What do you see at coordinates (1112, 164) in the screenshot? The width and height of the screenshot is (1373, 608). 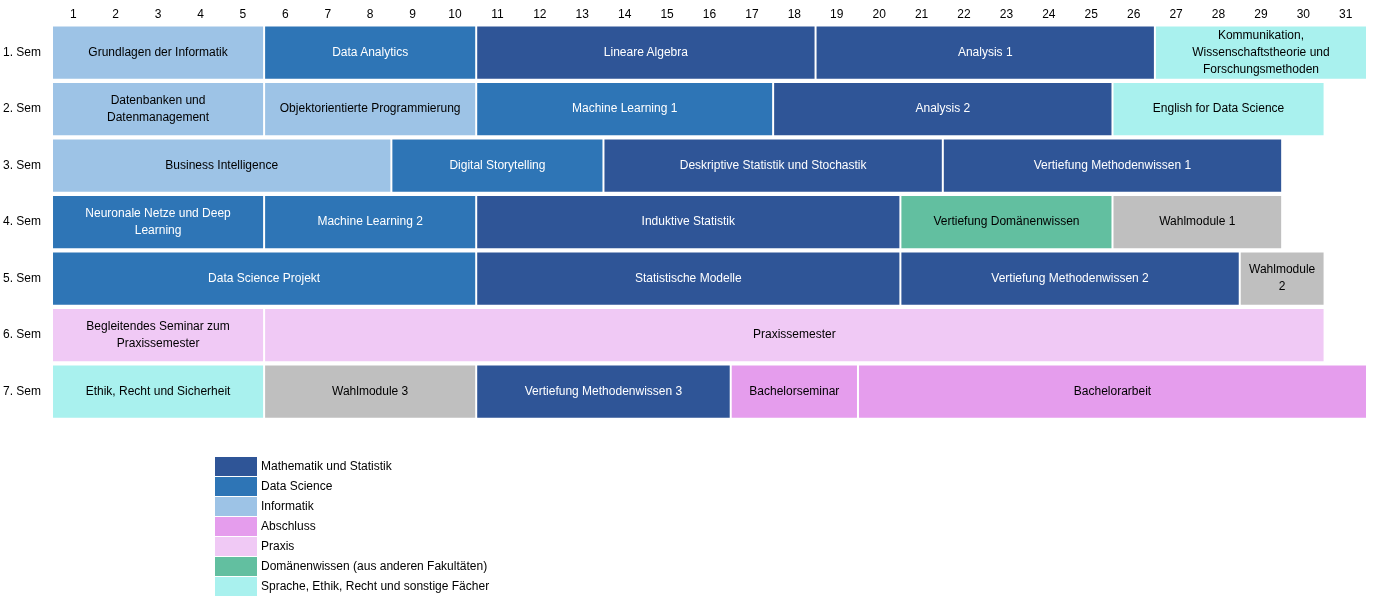 I see `data-label: Vertiefung Methodenwissen 1` at bounding box center [1112, 164].